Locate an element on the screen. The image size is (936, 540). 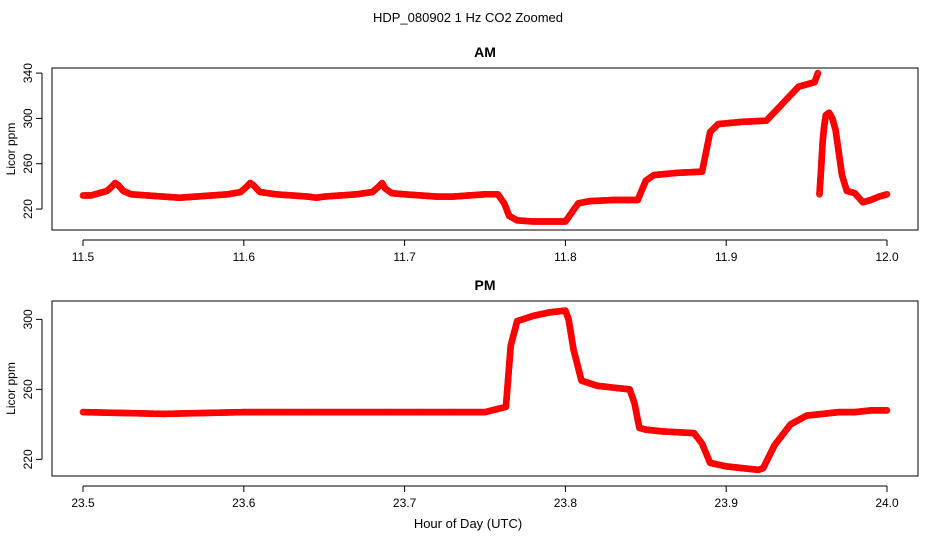
x-tick-label: 23.9 is located at coordinates (727, 503).